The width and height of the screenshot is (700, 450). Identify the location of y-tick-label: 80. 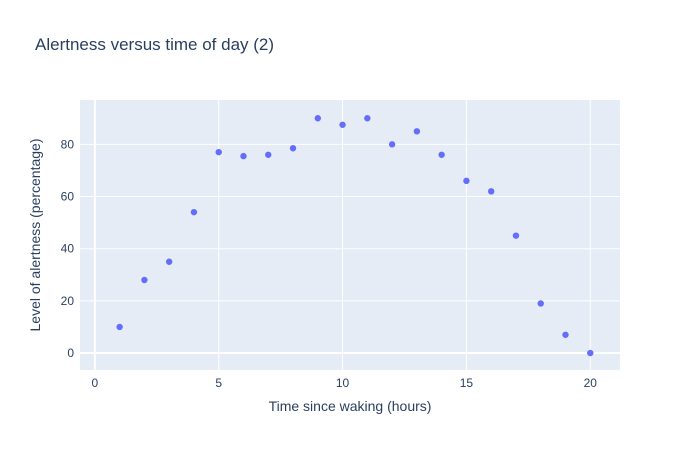
(68, 144).